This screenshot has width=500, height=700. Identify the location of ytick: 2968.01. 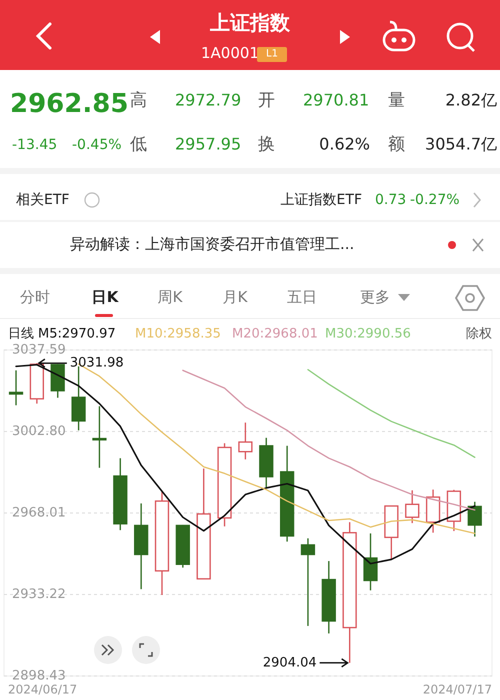
(39, 513).